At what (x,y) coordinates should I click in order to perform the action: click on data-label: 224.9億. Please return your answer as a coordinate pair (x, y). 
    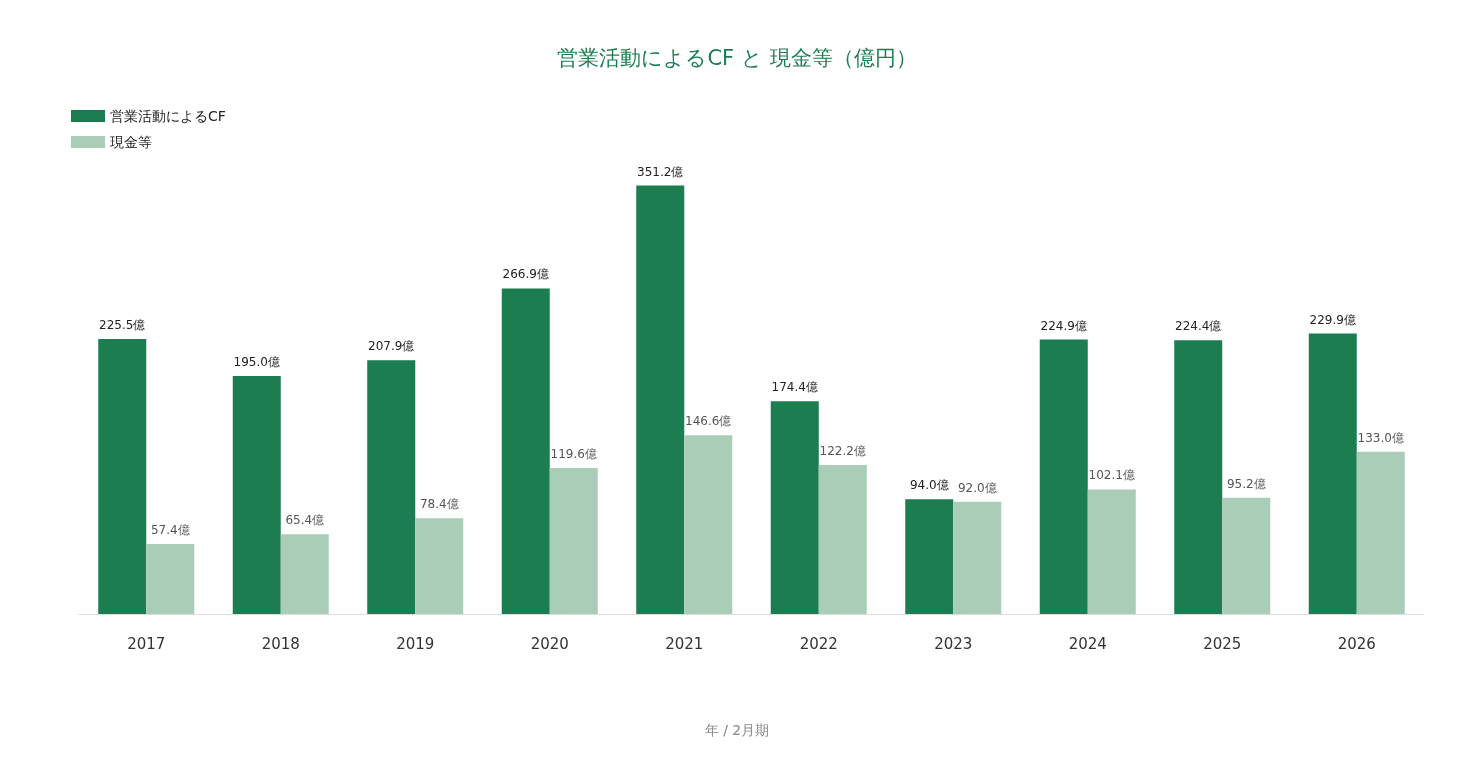
    Looking at the image, I should click on (1063, 325).